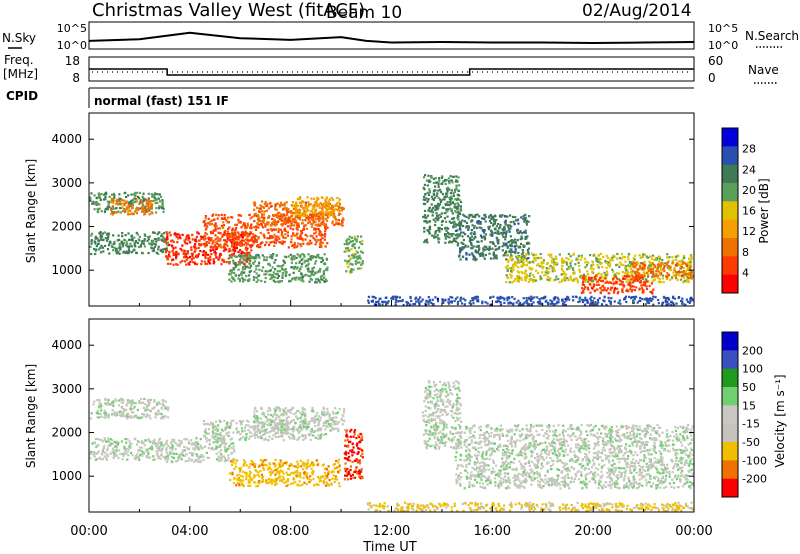  What do you see at coordinates (730, 284) in the screenshot?
I see `colorbar-segment` at bounding box center [730, 284].